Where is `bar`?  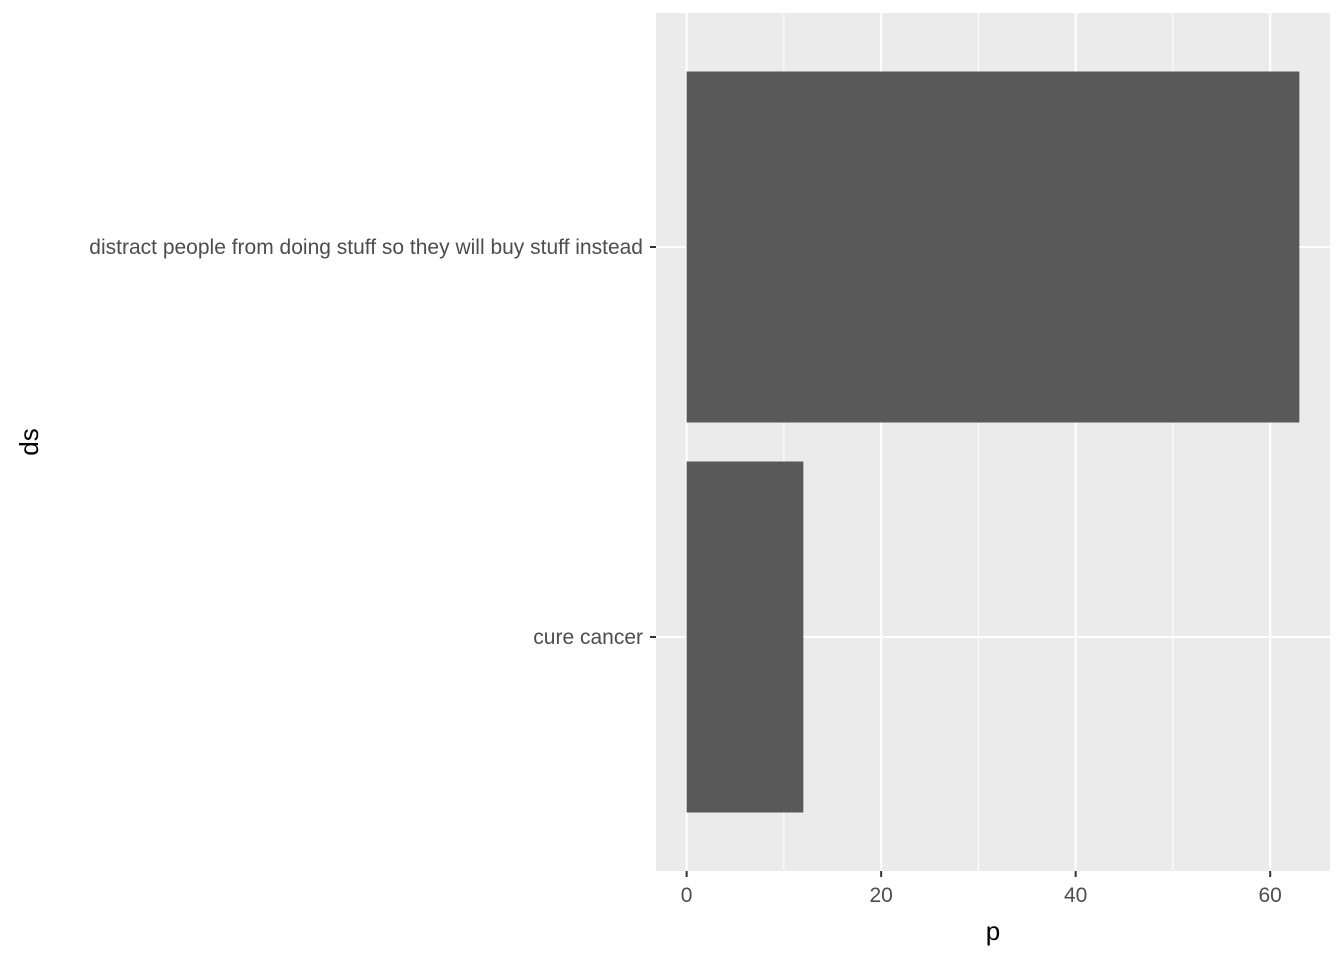 bar is located at coordinates (745, 637).